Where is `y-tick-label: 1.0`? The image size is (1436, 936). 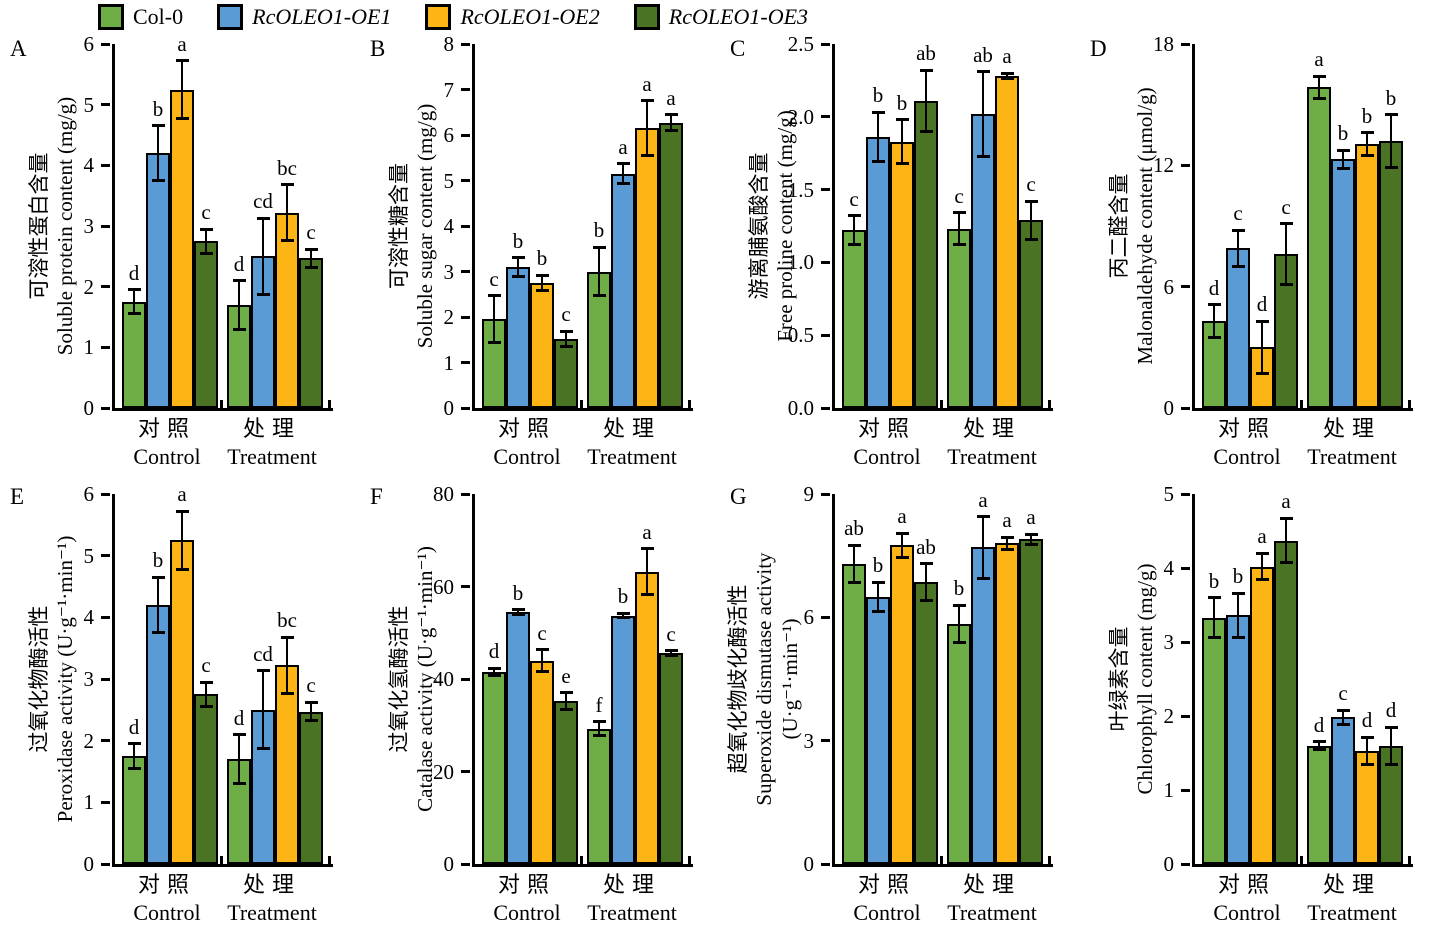 y-tick-label: 1.0 is located at coordinates (800, 262).